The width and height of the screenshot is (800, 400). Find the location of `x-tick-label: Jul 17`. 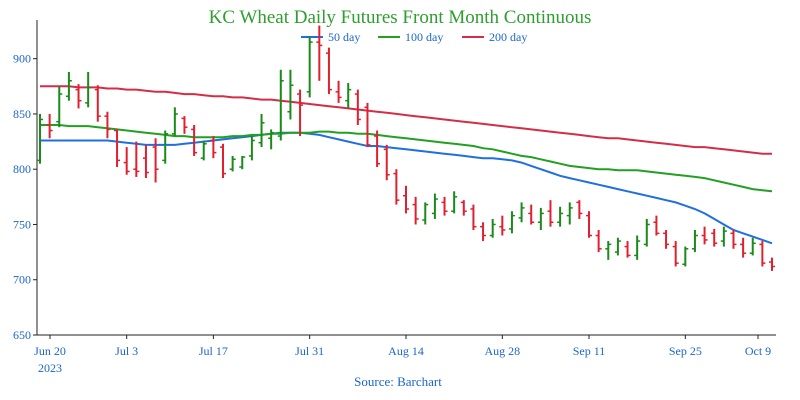

x-tick-label: Jul 17 is located at coordinates (213, 351).